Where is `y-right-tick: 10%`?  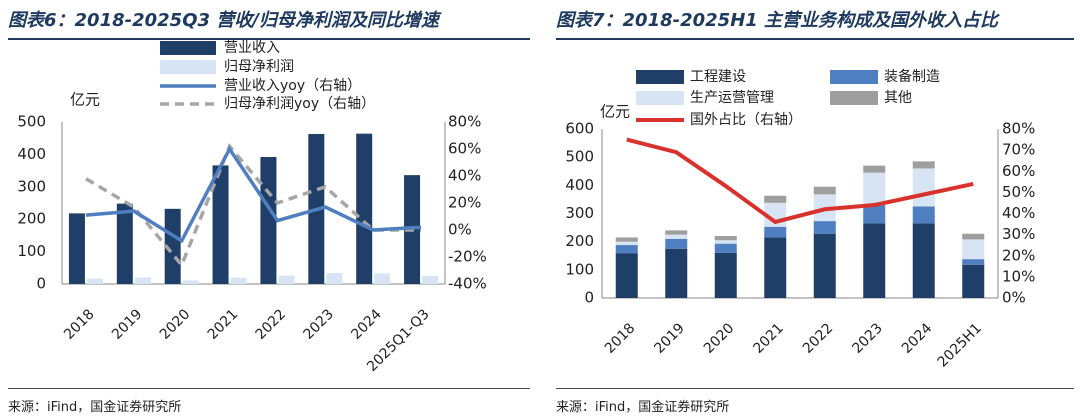 y-right-tick: 10% is located at coordinates (1018, 276).